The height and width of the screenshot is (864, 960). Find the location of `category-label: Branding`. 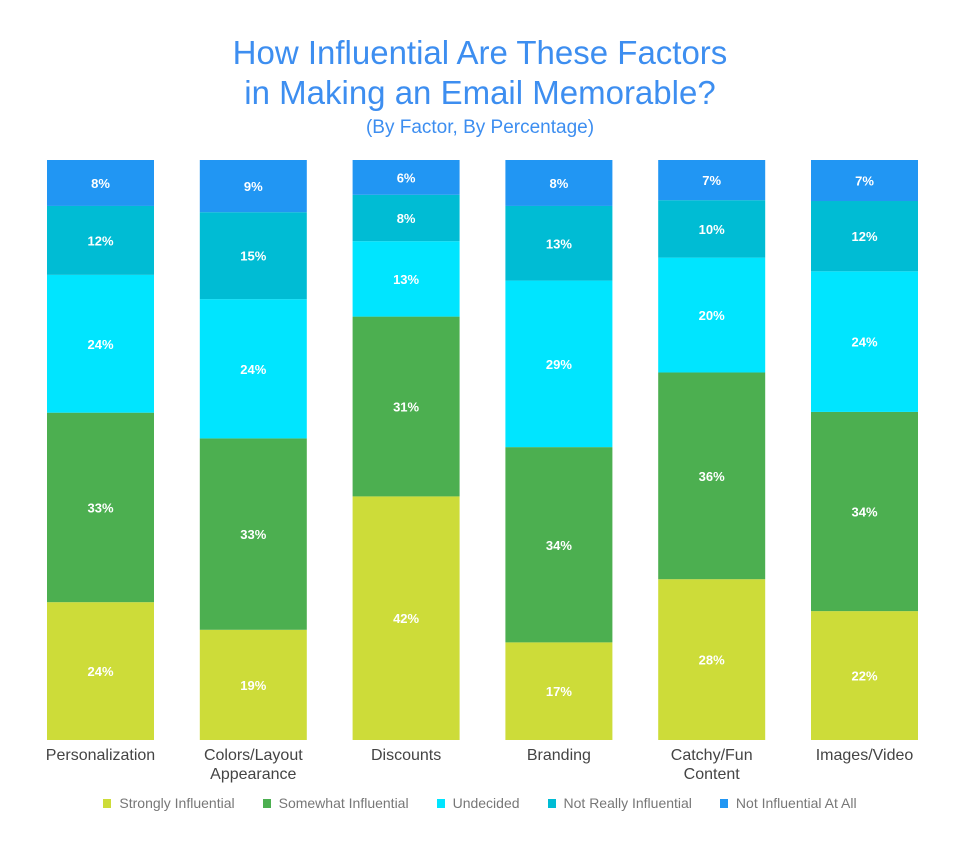

category-label: Branding is located at coordinates (559, 755).